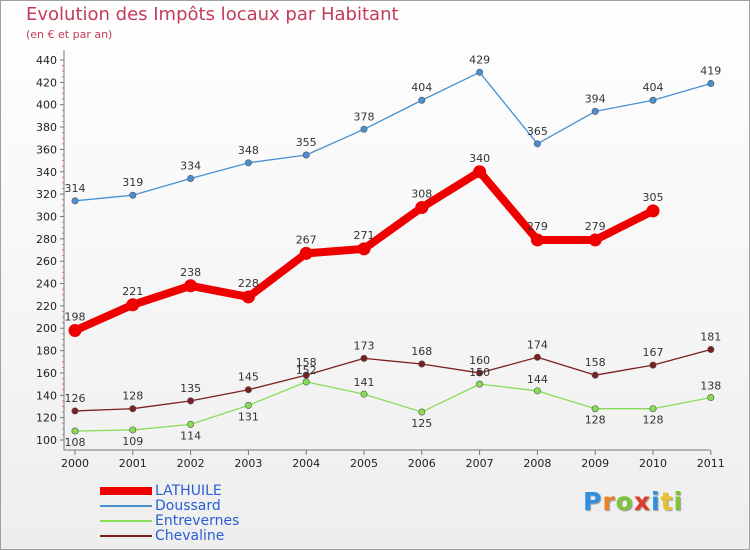 The width and height of the screenshot is (750, 550). Describe the element at coordinates (132, 182) in the screenshot. I see `data-label-doussard: 319` at that location.